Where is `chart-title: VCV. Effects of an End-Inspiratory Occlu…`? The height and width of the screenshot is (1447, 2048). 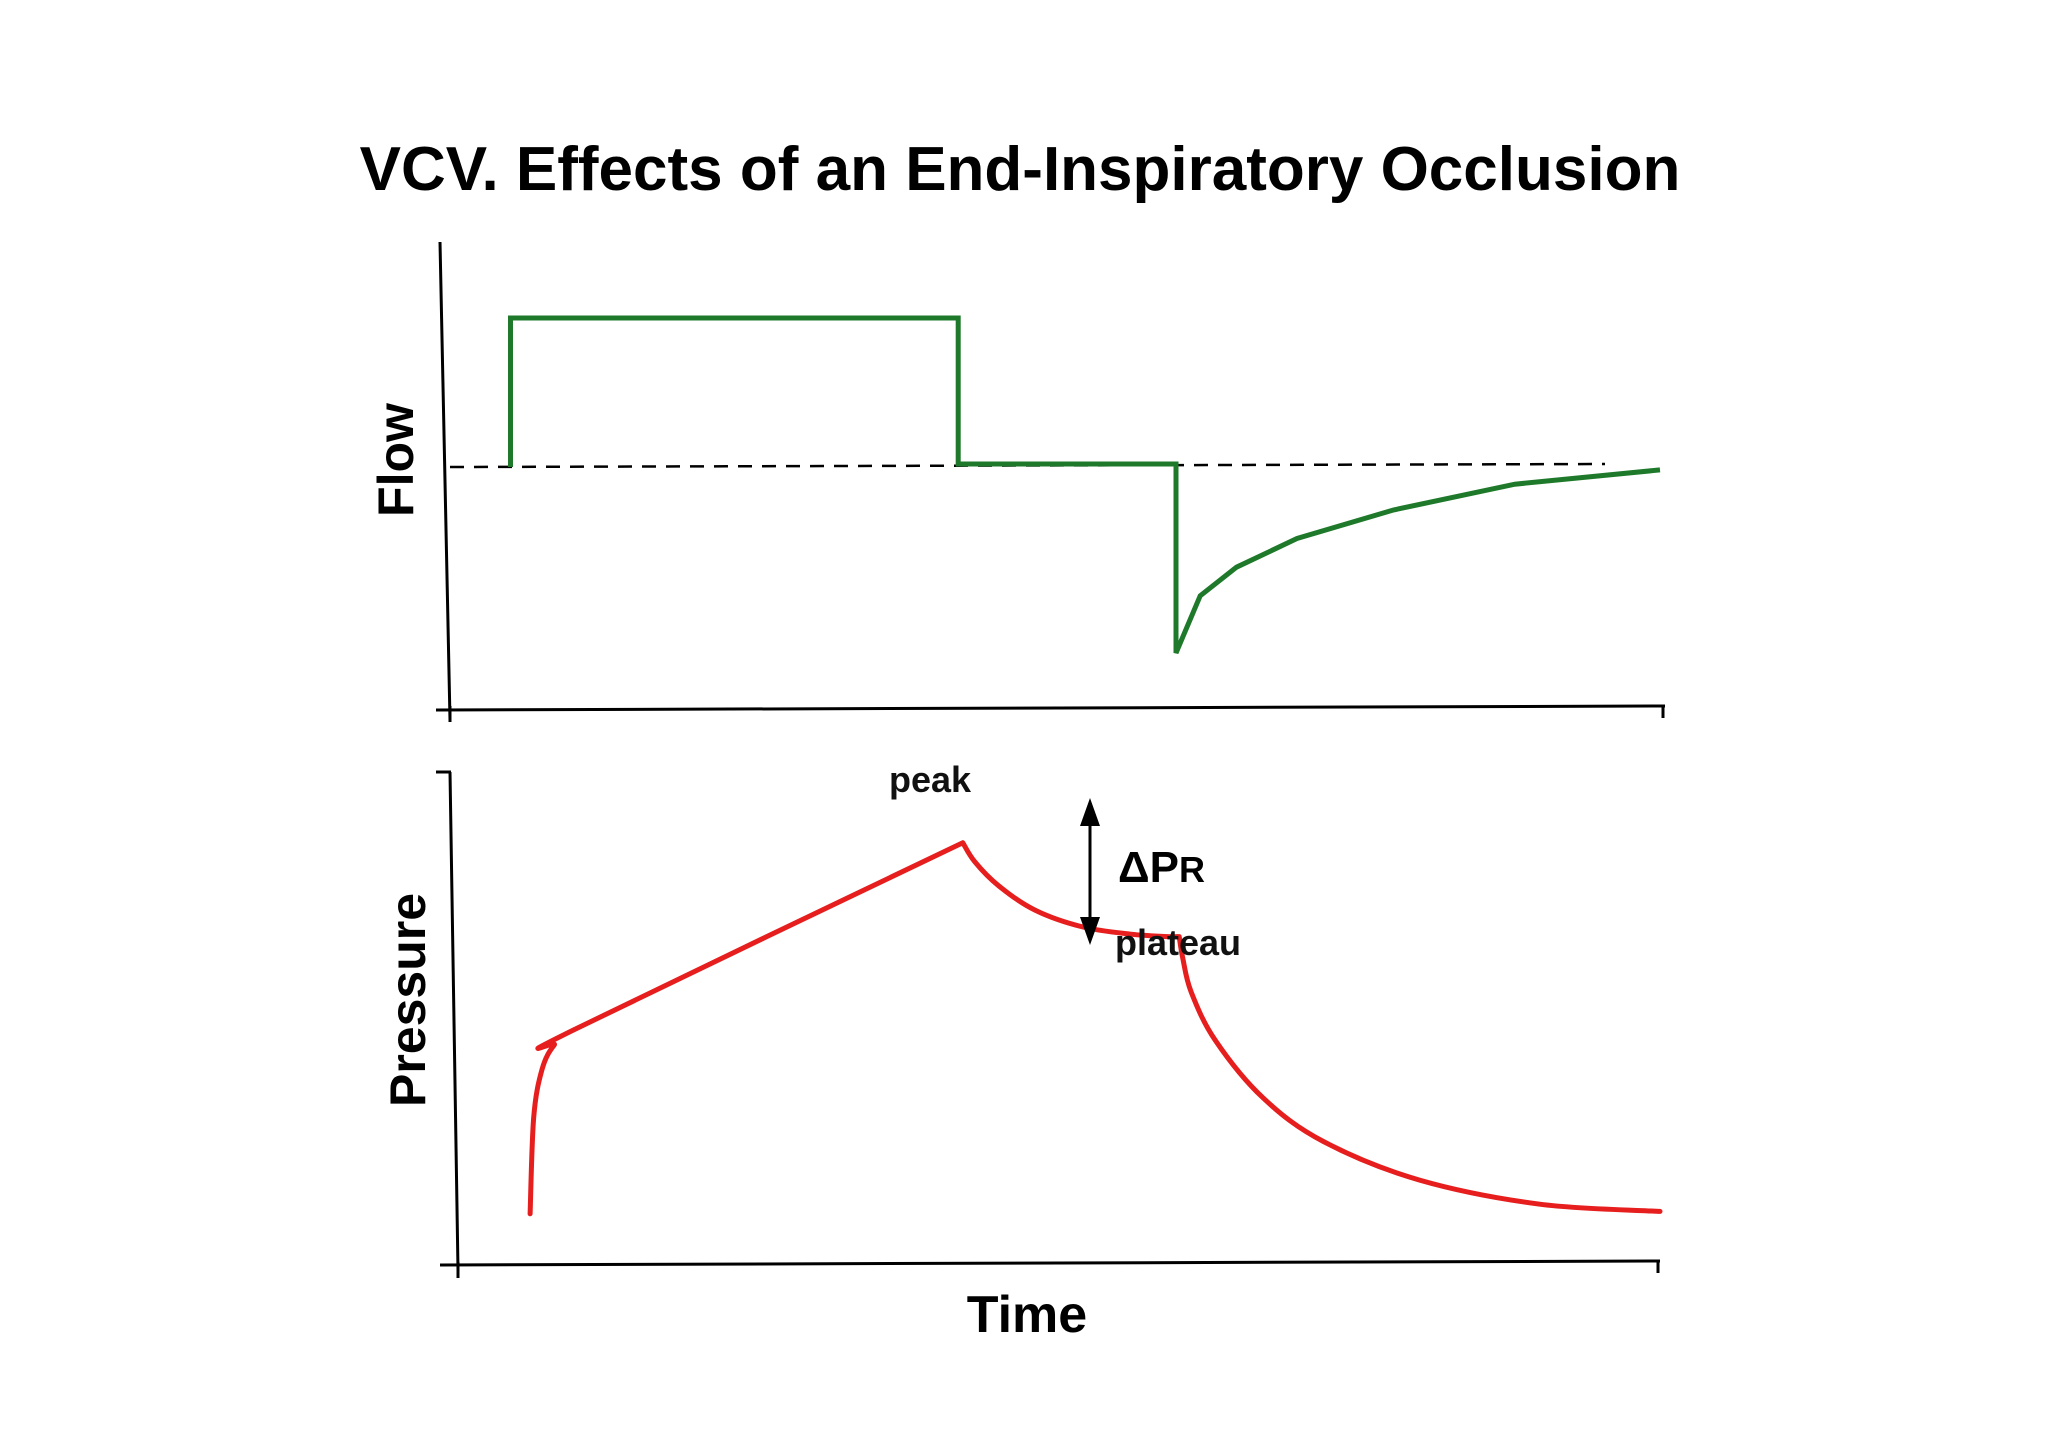
chart-title: VCV. Effects of an End-Inspiratory Occlu… is located at coordinates (1020, 169).